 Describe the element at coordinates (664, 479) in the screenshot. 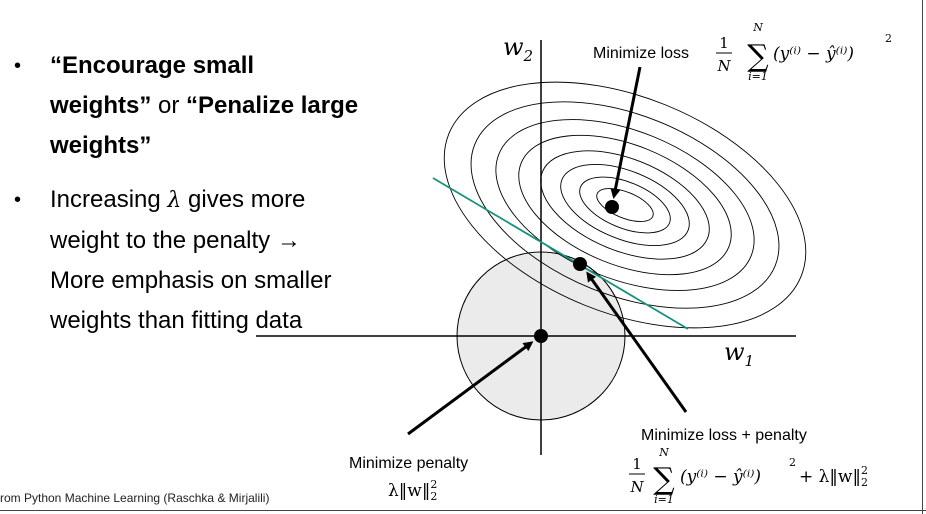

I see `combined-sum-sign: ∑` at that location.